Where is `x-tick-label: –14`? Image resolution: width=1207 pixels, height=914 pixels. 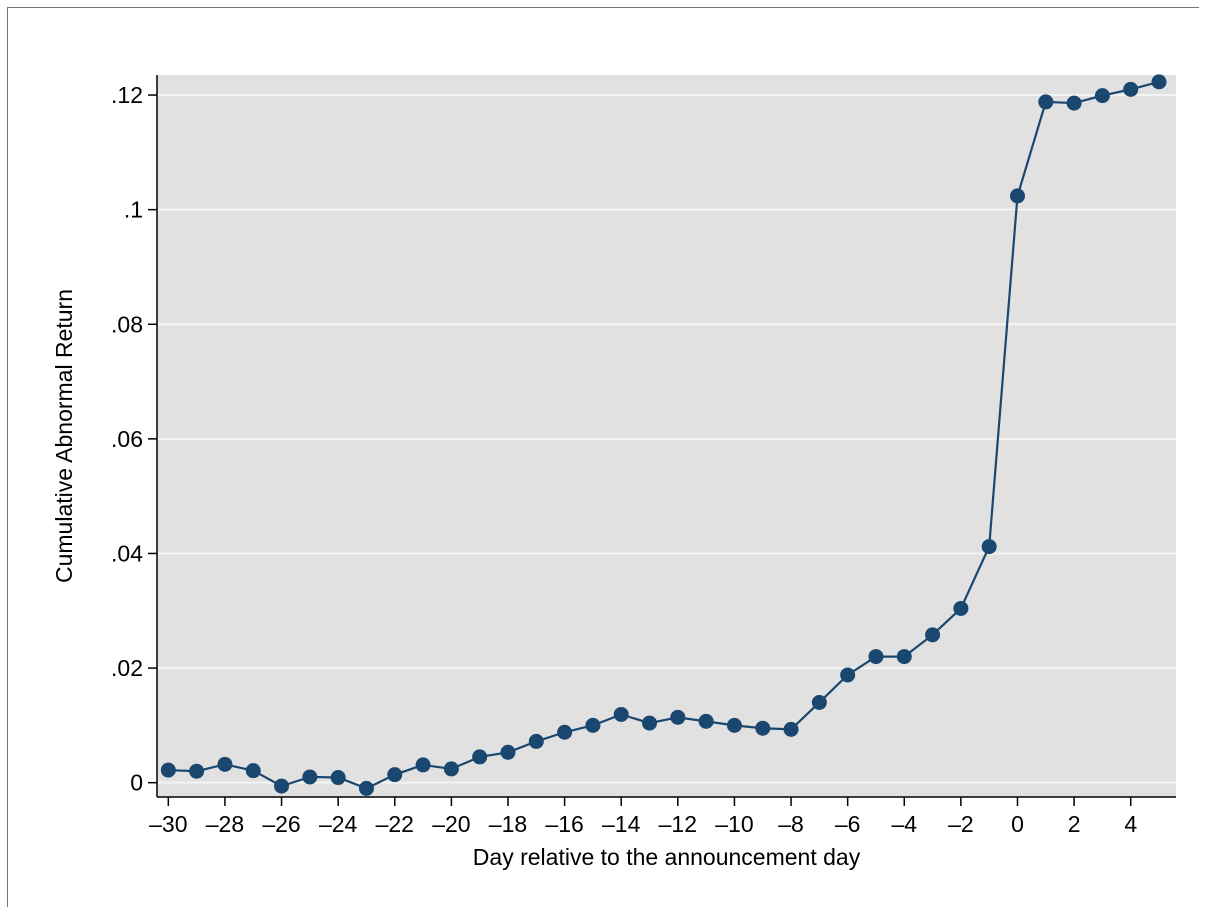
x-tick-label: –14 is located at coordinates (621, 824).